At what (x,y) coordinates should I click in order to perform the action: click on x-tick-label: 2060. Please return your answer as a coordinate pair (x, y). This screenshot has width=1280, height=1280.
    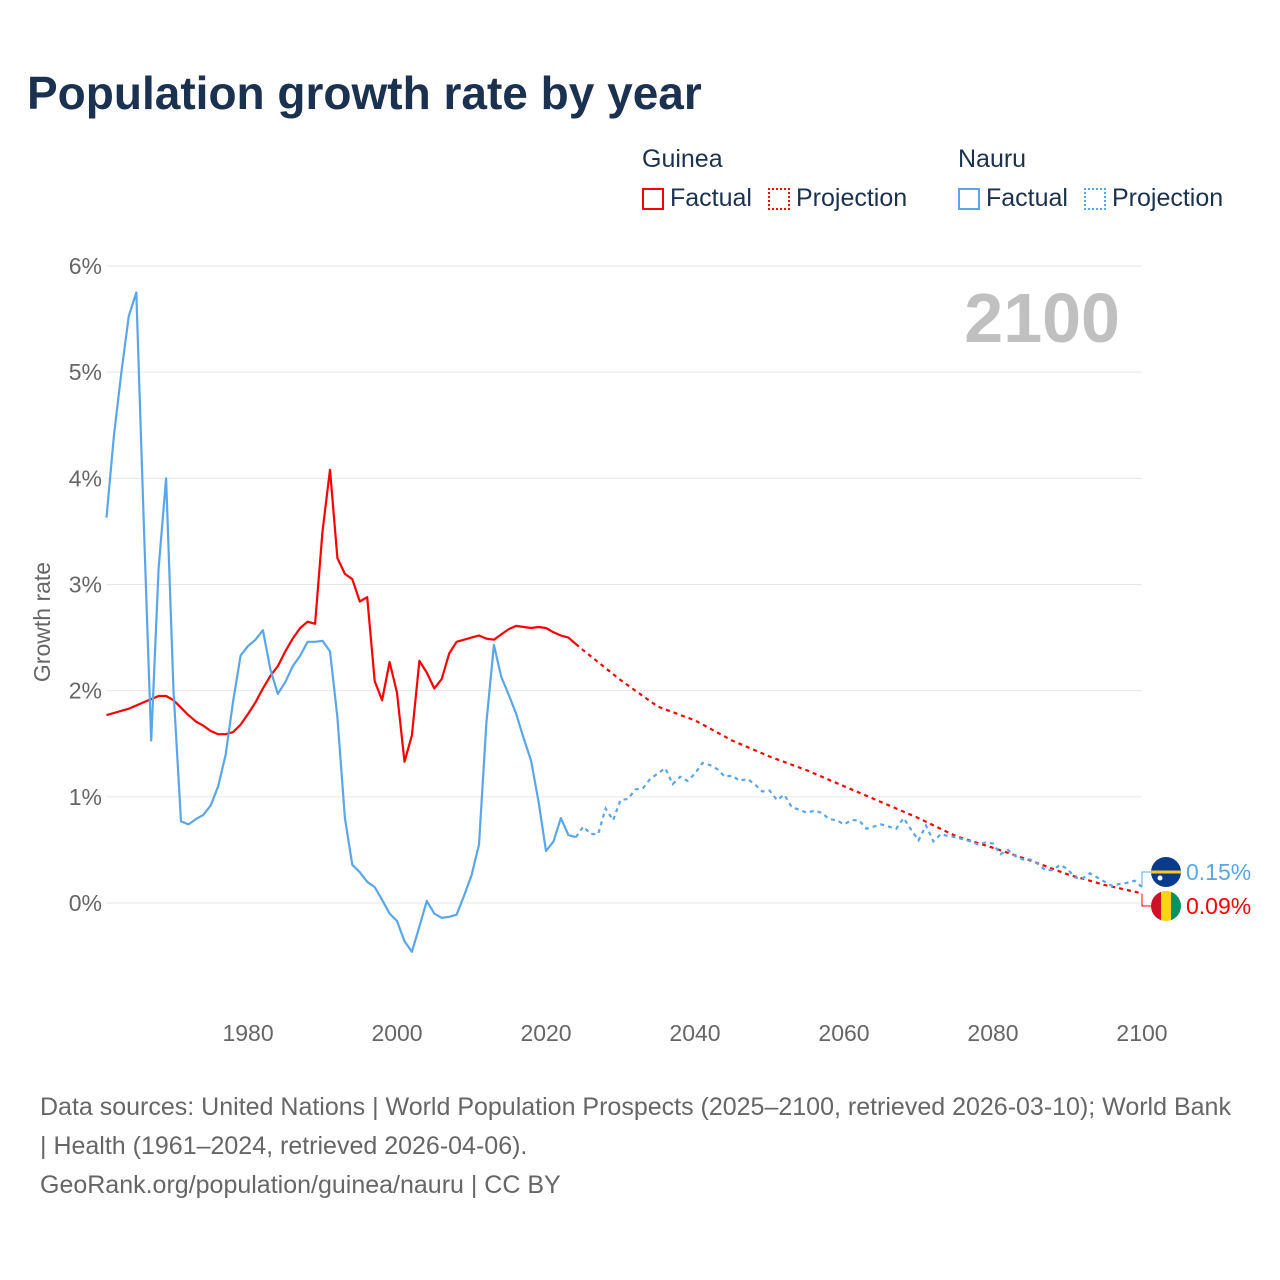
    Looking at the image, I should click on (843, 1033).